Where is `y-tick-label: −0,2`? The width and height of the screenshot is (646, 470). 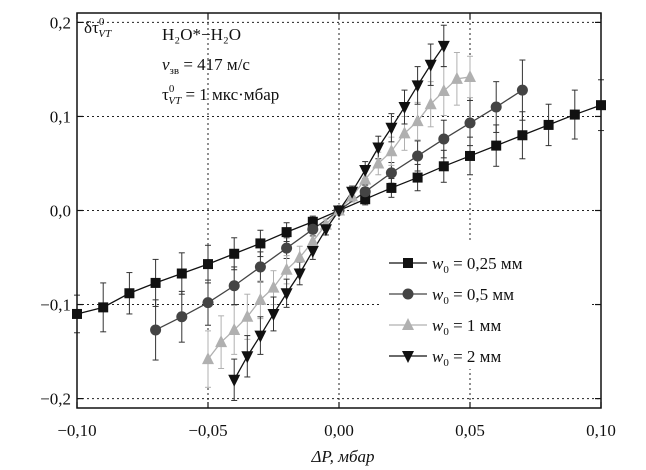 y-tick-label: −0,2 is located at coordinates (55, 399).